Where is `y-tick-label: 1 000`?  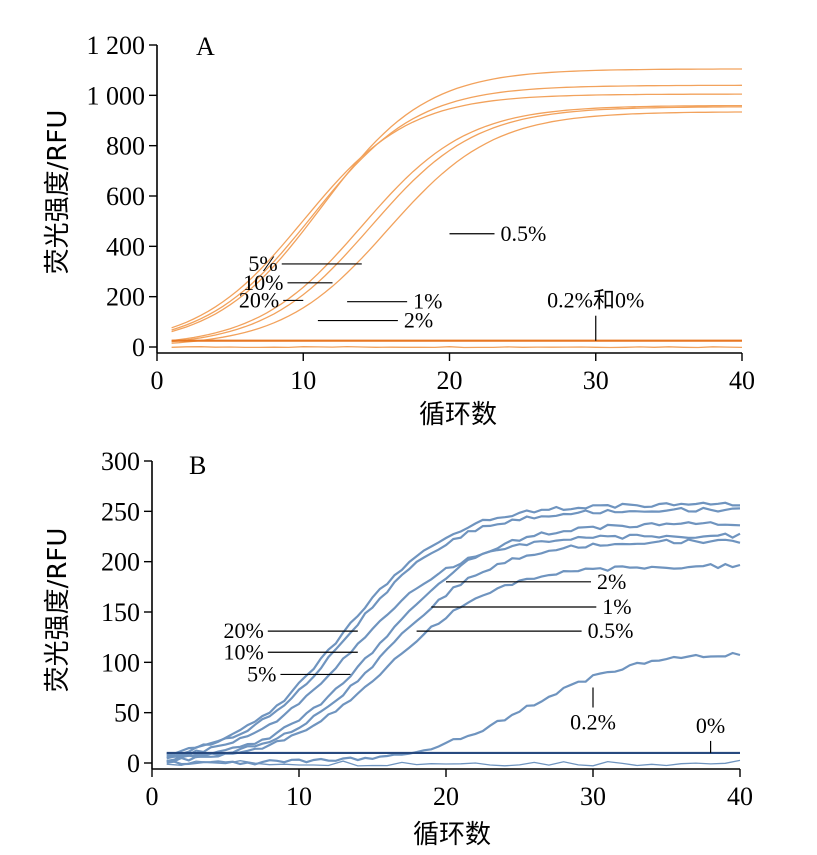
y-tick-label: 1 000 is located at coordinates (116, 95).